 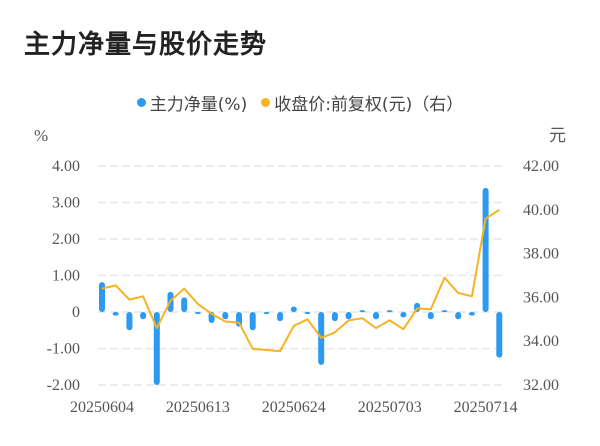 I want to click on legend: 主力净量(%) 收盘价:前复权(元)（右）, so click(x=300, y=102).